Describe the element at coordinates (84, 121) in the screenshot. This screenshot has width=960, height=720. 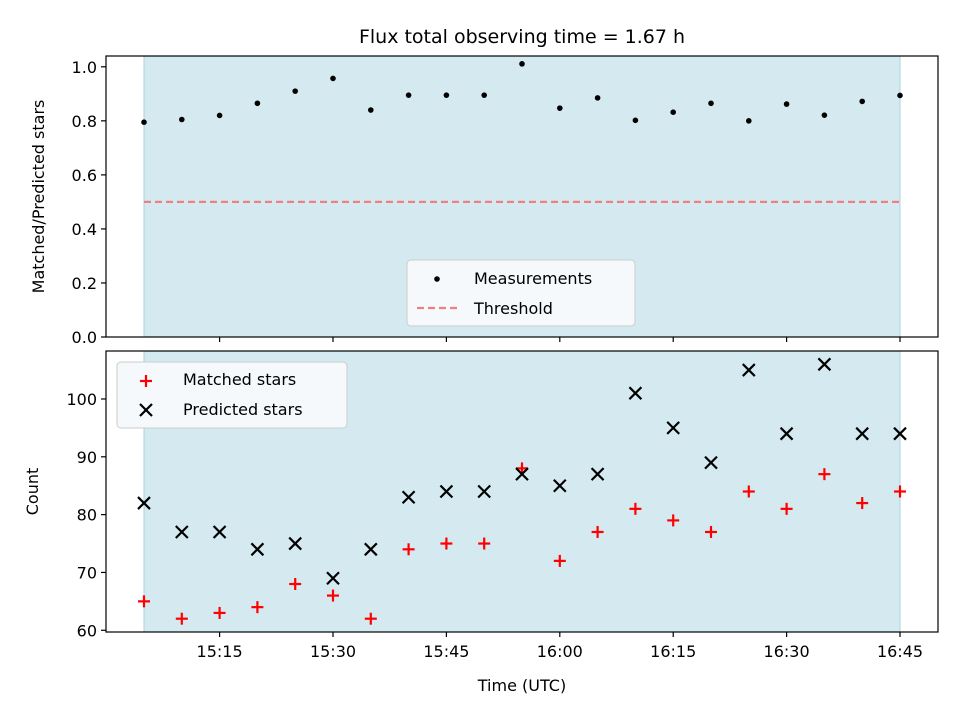
I see `y-tick-label: 0.8` at that location.